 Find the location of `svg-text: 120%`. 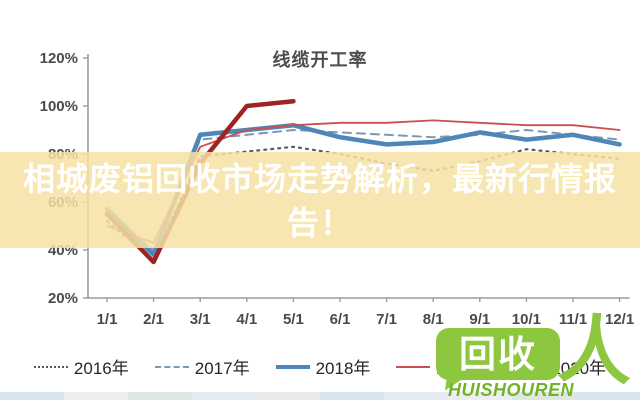

svg-text: 120% is located at coordinates (59, 58).